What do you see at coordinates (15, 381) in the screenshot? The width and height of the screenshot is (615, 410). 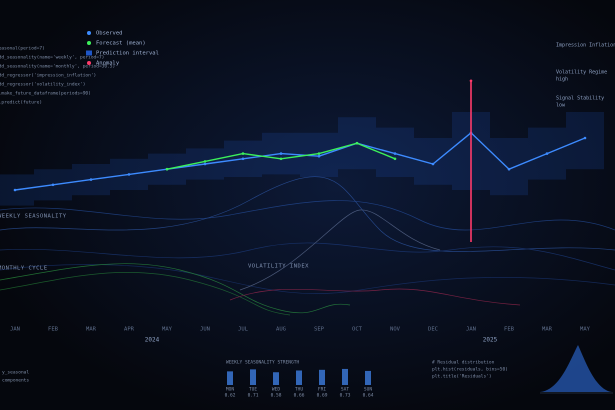 I see `code-line: components` at bounding box center [15, 381].